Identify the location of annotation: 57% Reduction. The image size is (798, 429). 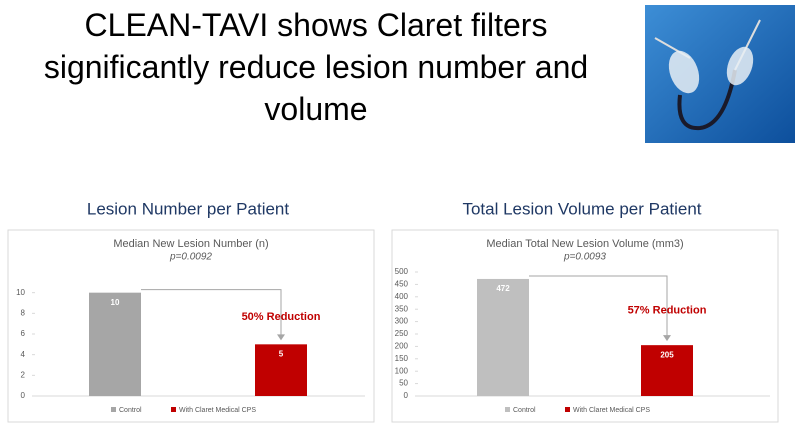
(667, 310).